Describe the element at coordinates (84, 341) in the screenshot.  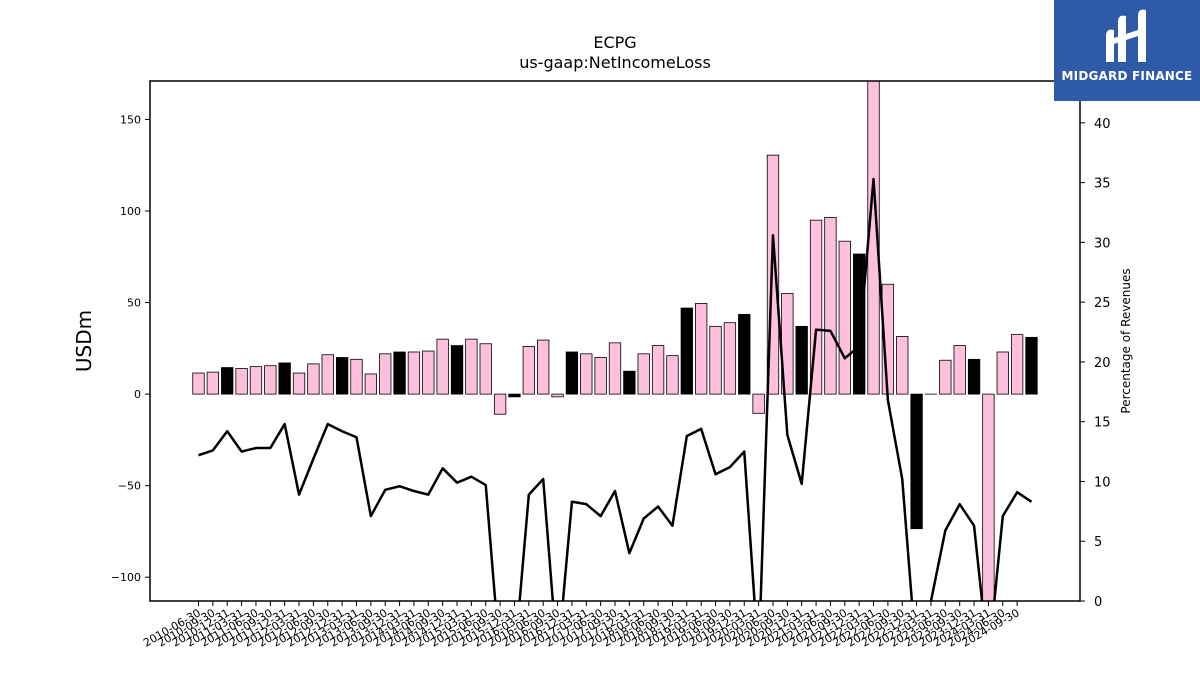
I see `y-axis-left-label: USDm` at that location.